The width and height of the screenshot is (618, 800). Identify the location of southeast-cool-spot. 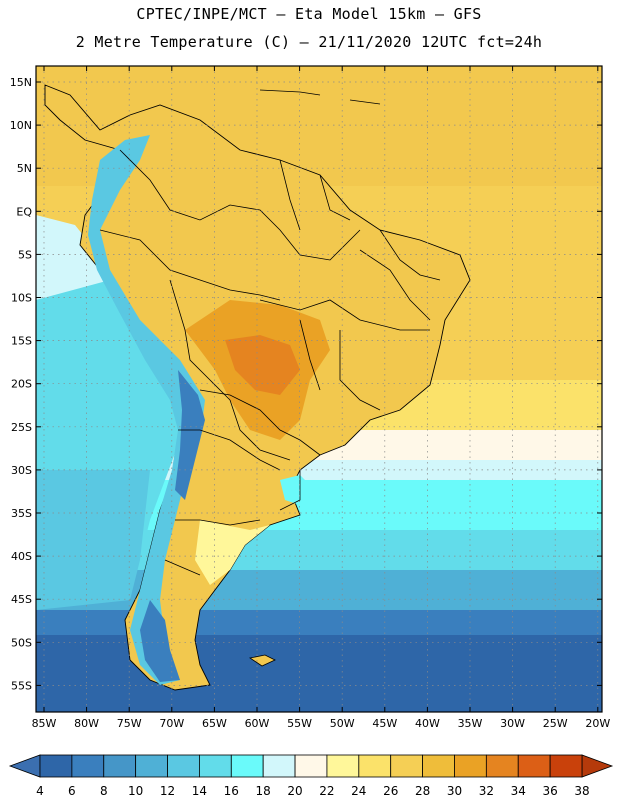
(297, 490).